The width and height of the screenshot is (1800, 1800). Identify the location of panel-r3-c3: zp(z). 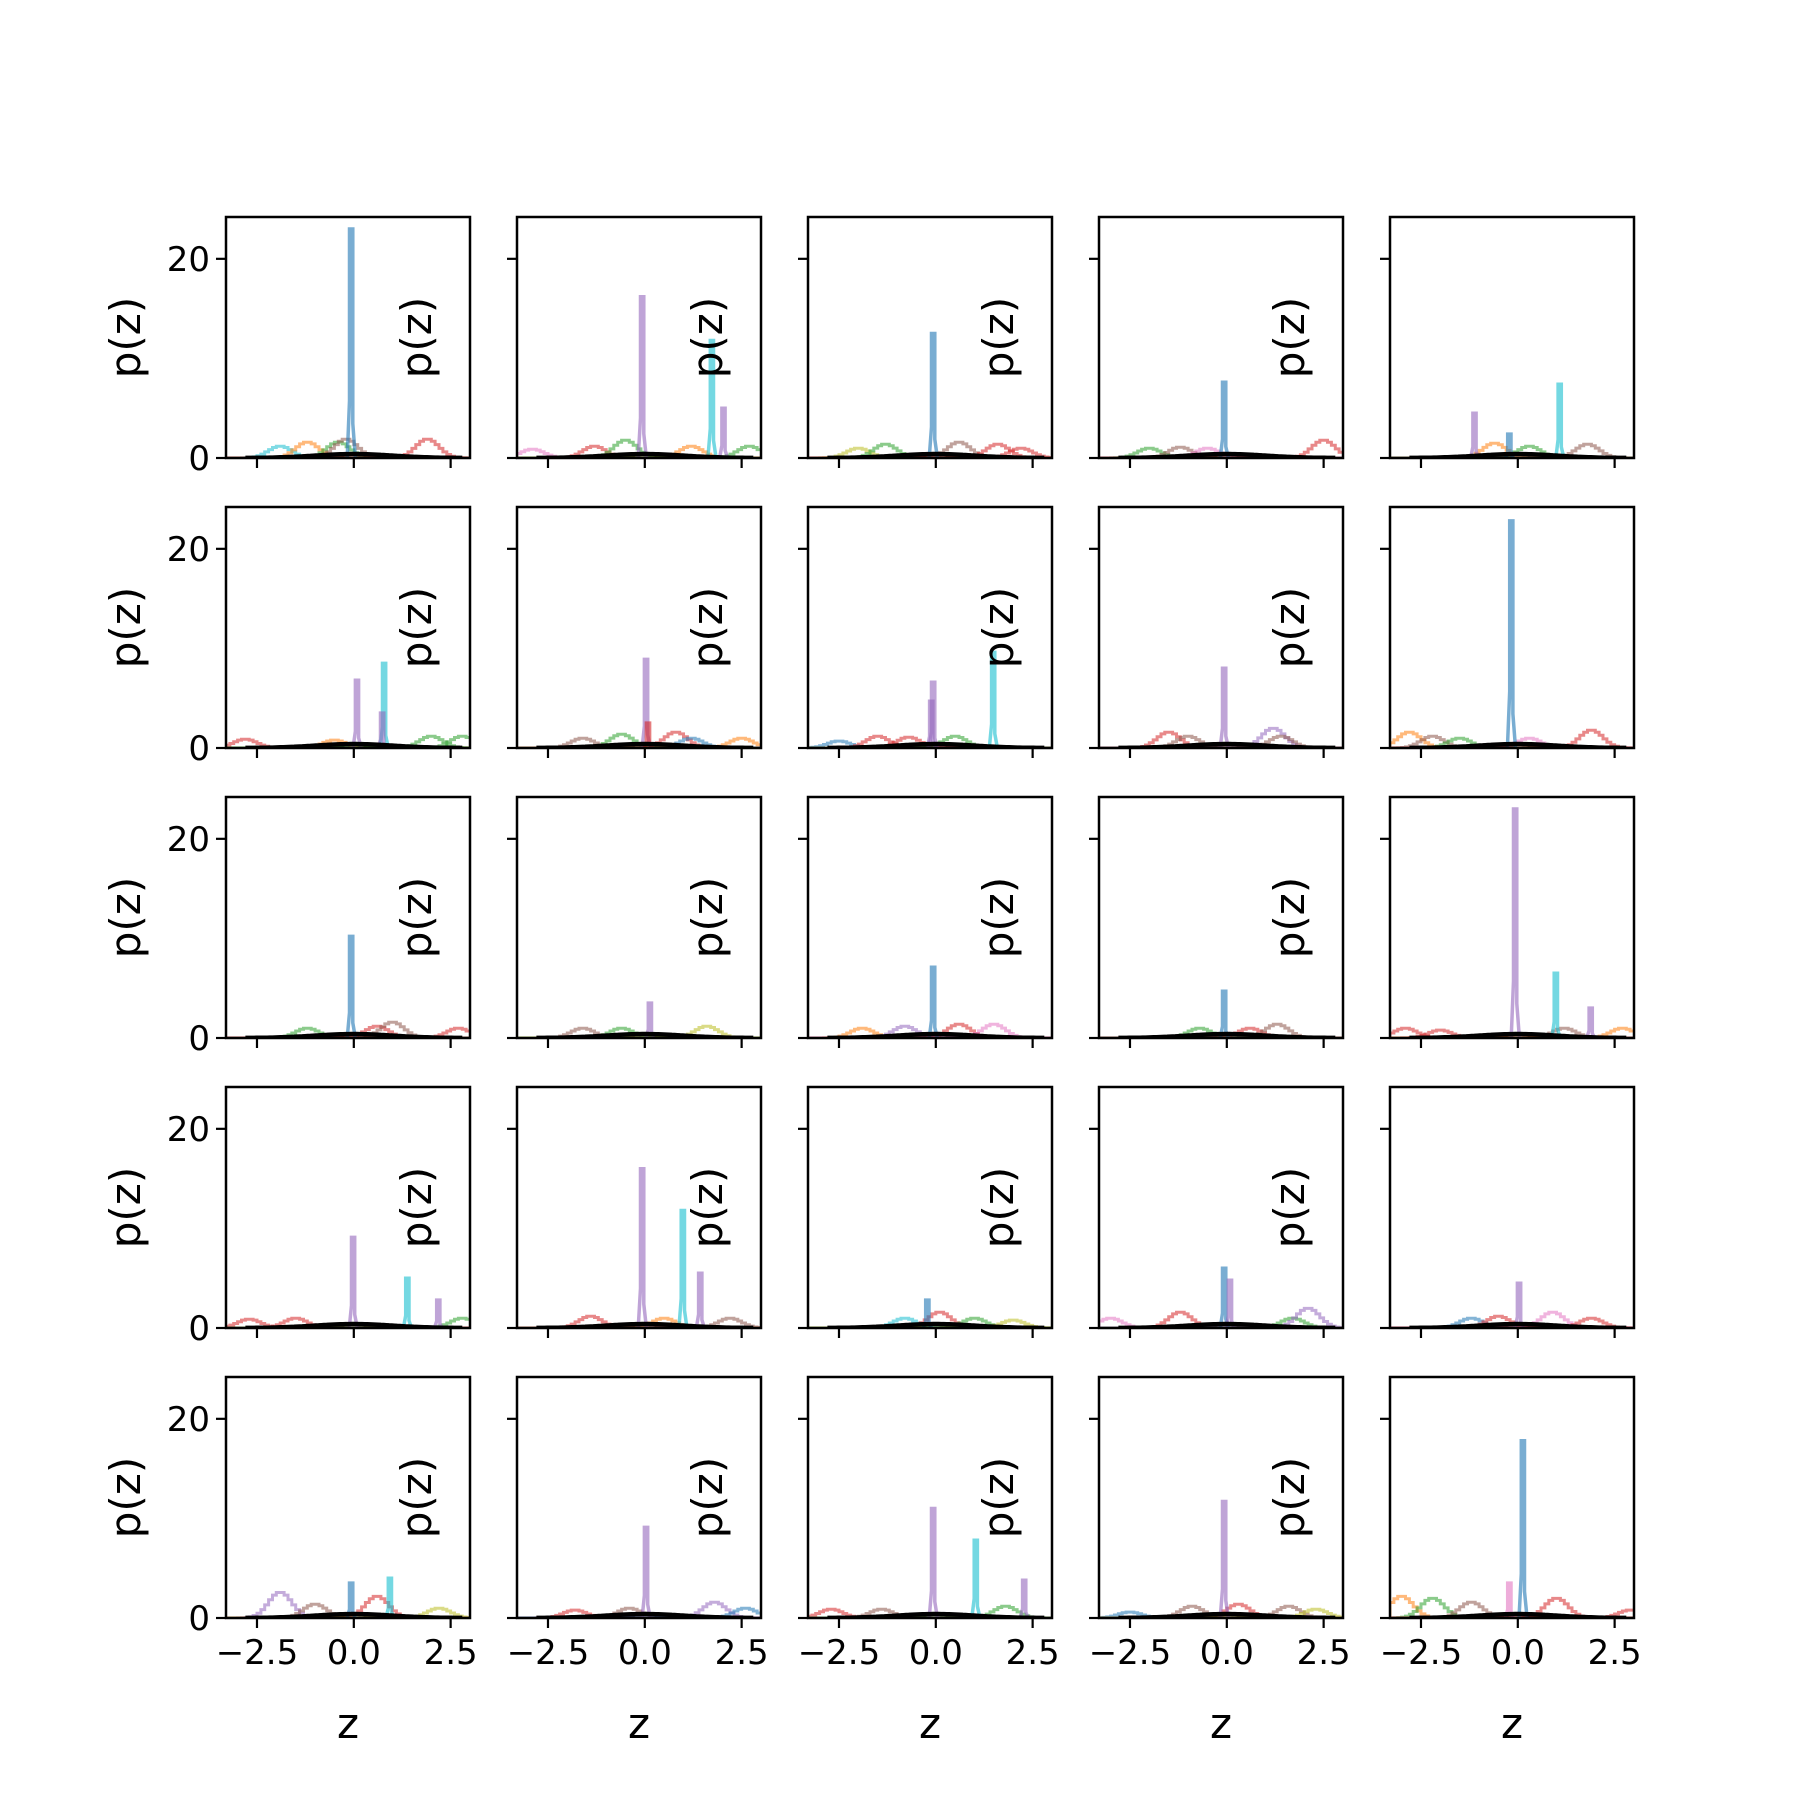
(1159, 1271).